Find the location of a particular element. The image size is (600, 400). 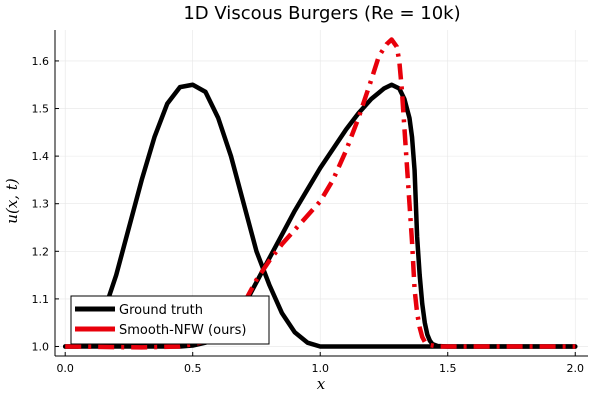

y-tick-label: 1.6 is located at coordinates (41, 61).